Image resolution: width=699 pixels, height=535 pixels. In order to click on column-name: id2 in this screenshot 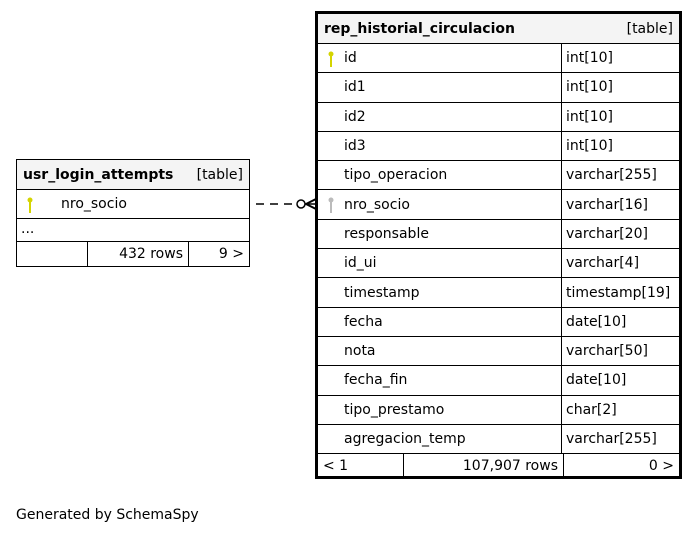, I will do `click(355, 116)`.